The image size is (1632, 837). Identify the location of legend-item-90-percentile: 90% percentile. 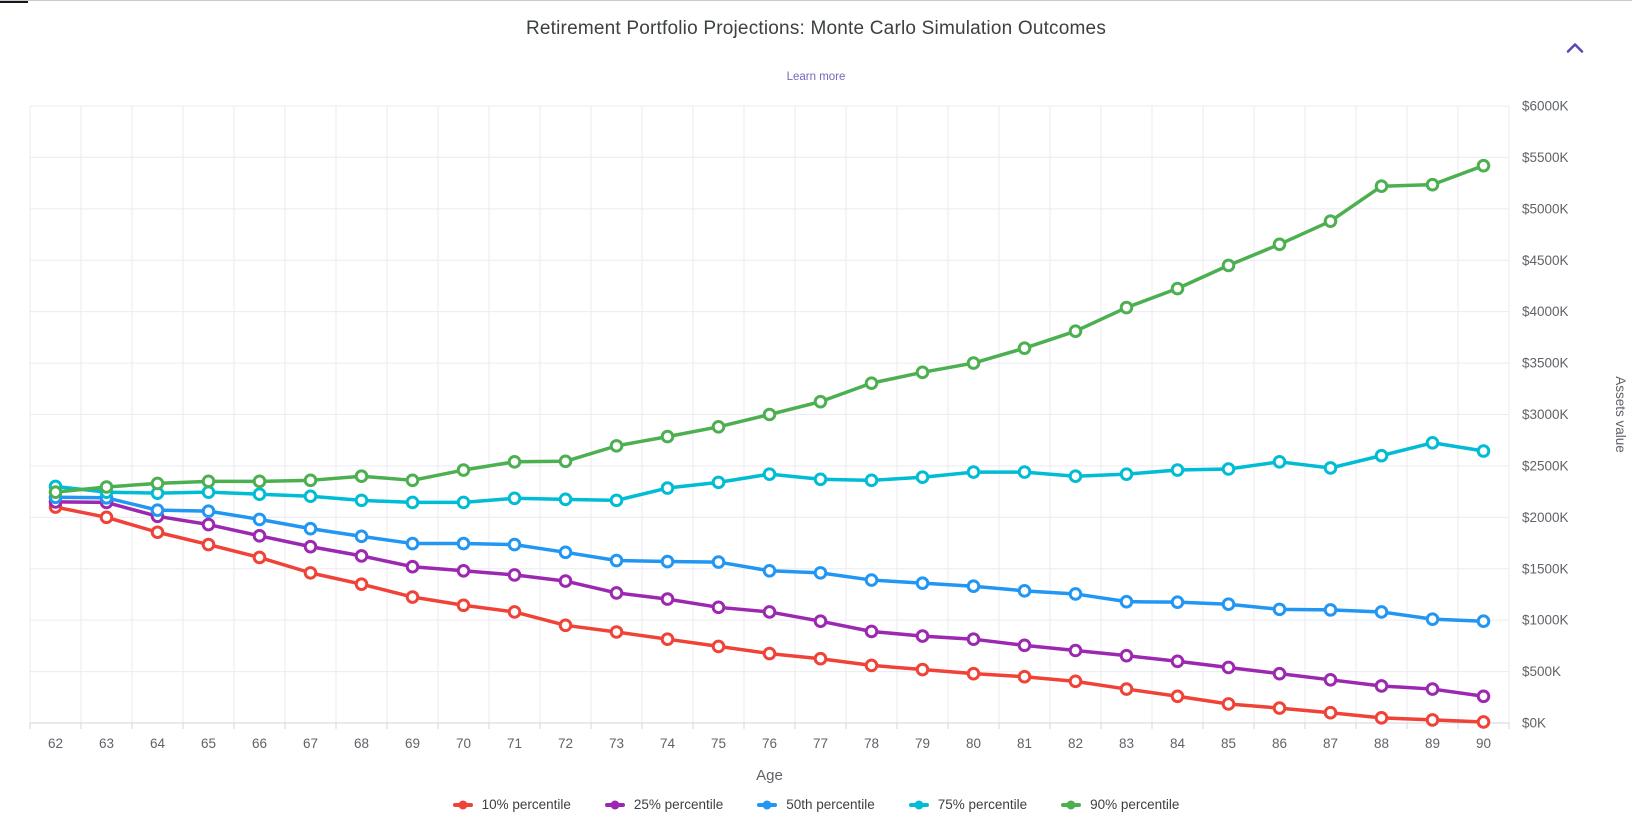
(1120, 804).